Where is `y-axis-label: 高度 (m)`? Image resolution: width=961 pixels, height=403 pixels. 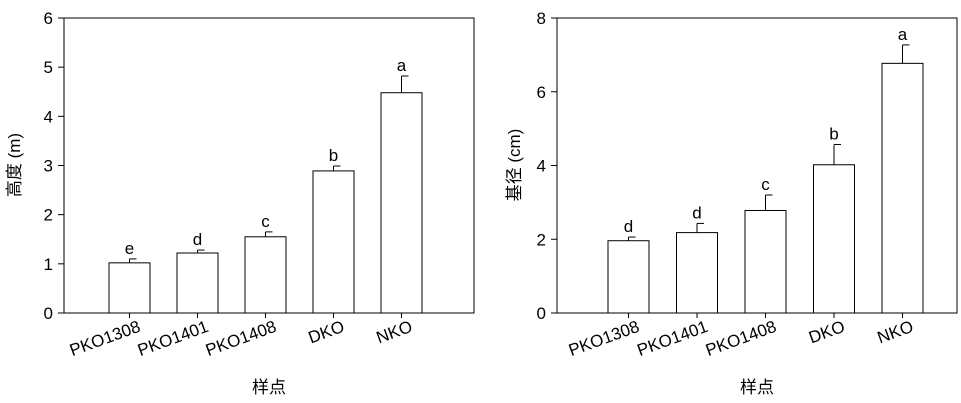
y-axis-label: 高度 (m) is located at coordinates (14, 165).